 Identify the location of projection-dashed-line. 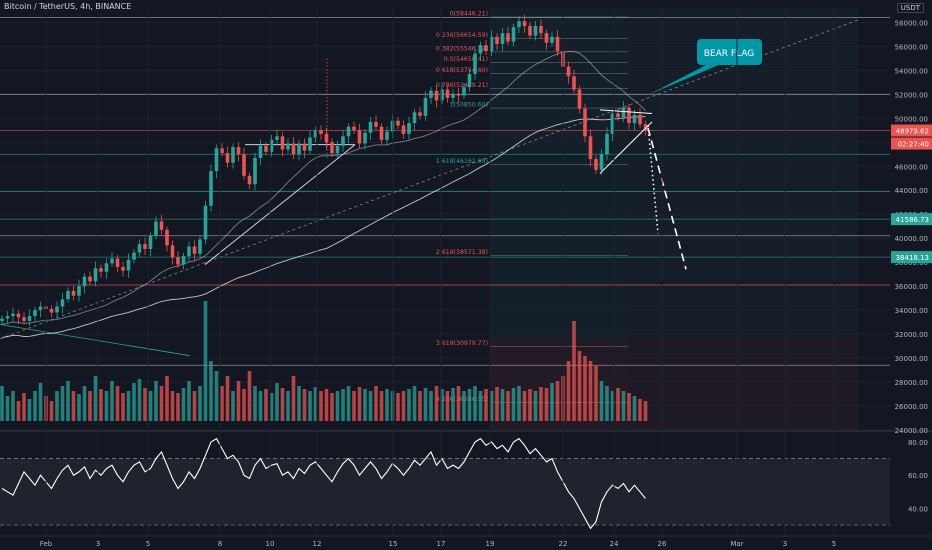
(667, 198).